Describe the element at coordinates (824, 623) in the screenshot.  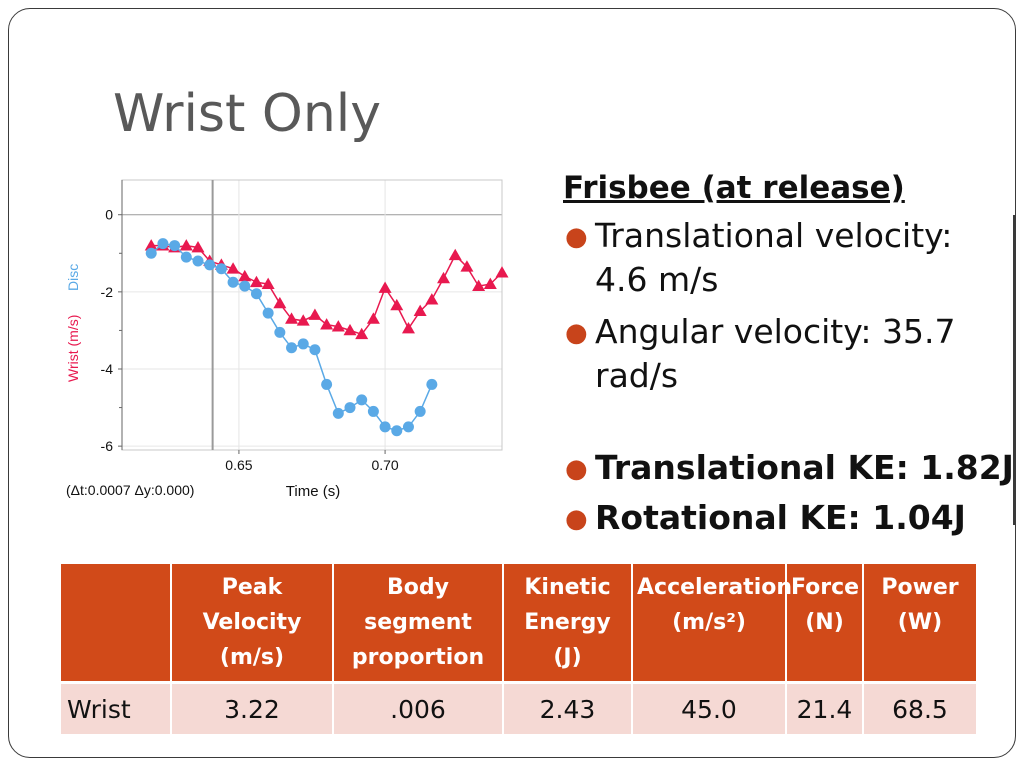
I see `header-force: Force (N)` at that location.